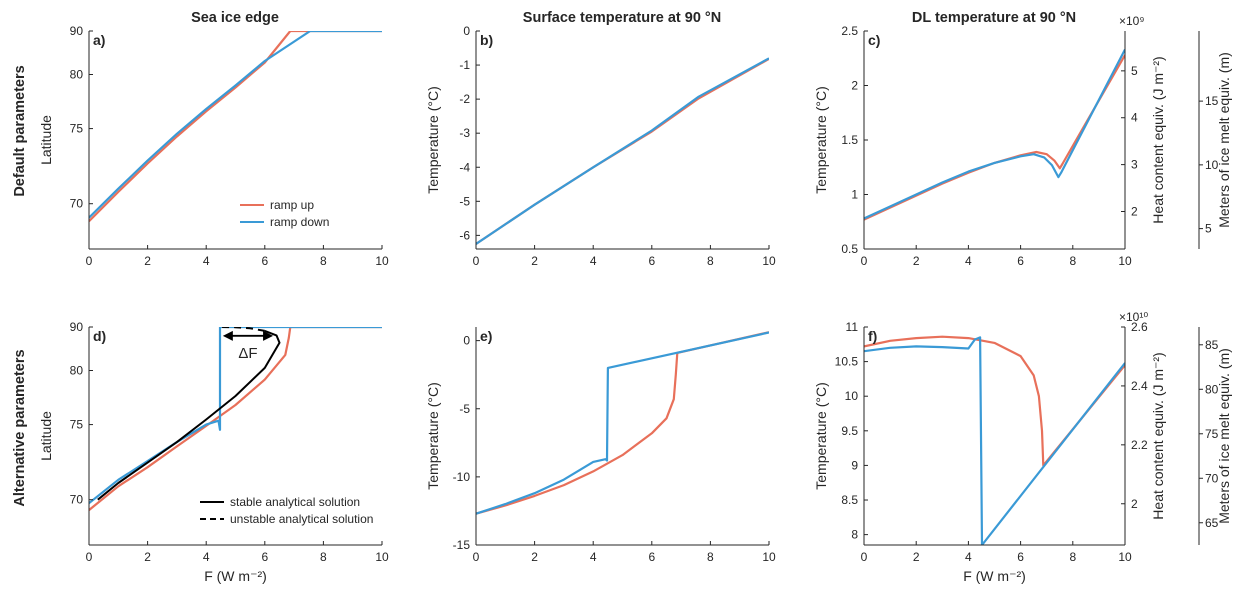 The image size is (1247, 595). I want to click on panel-b: 0 2 4 6 8 10 0 -1 -2 -3 -4 -5 -6 Temperature (°C) b), so click(600, 146).